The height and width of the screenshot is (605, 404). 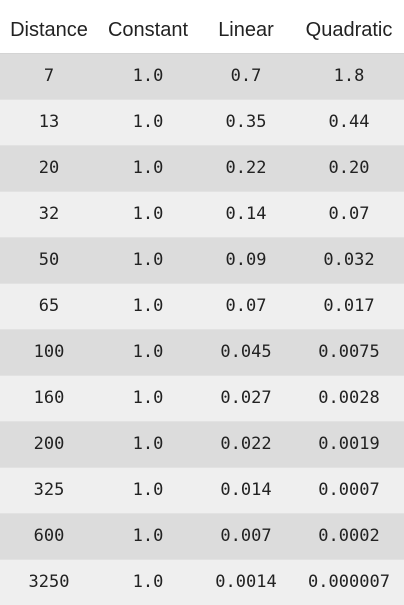 What do you see at coordinates (49, 489) in the screenshot?
I see `cell-distance: 325` at bounding box center [49, 489].